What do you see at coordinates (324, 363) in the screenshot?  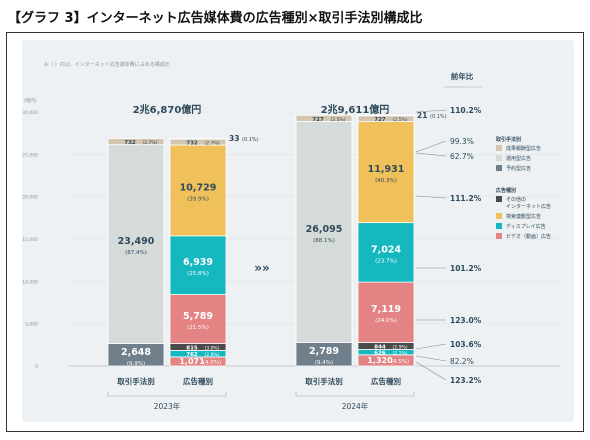 I see `data-label-pct: (9.4%)` at bounding box center [324, 363].